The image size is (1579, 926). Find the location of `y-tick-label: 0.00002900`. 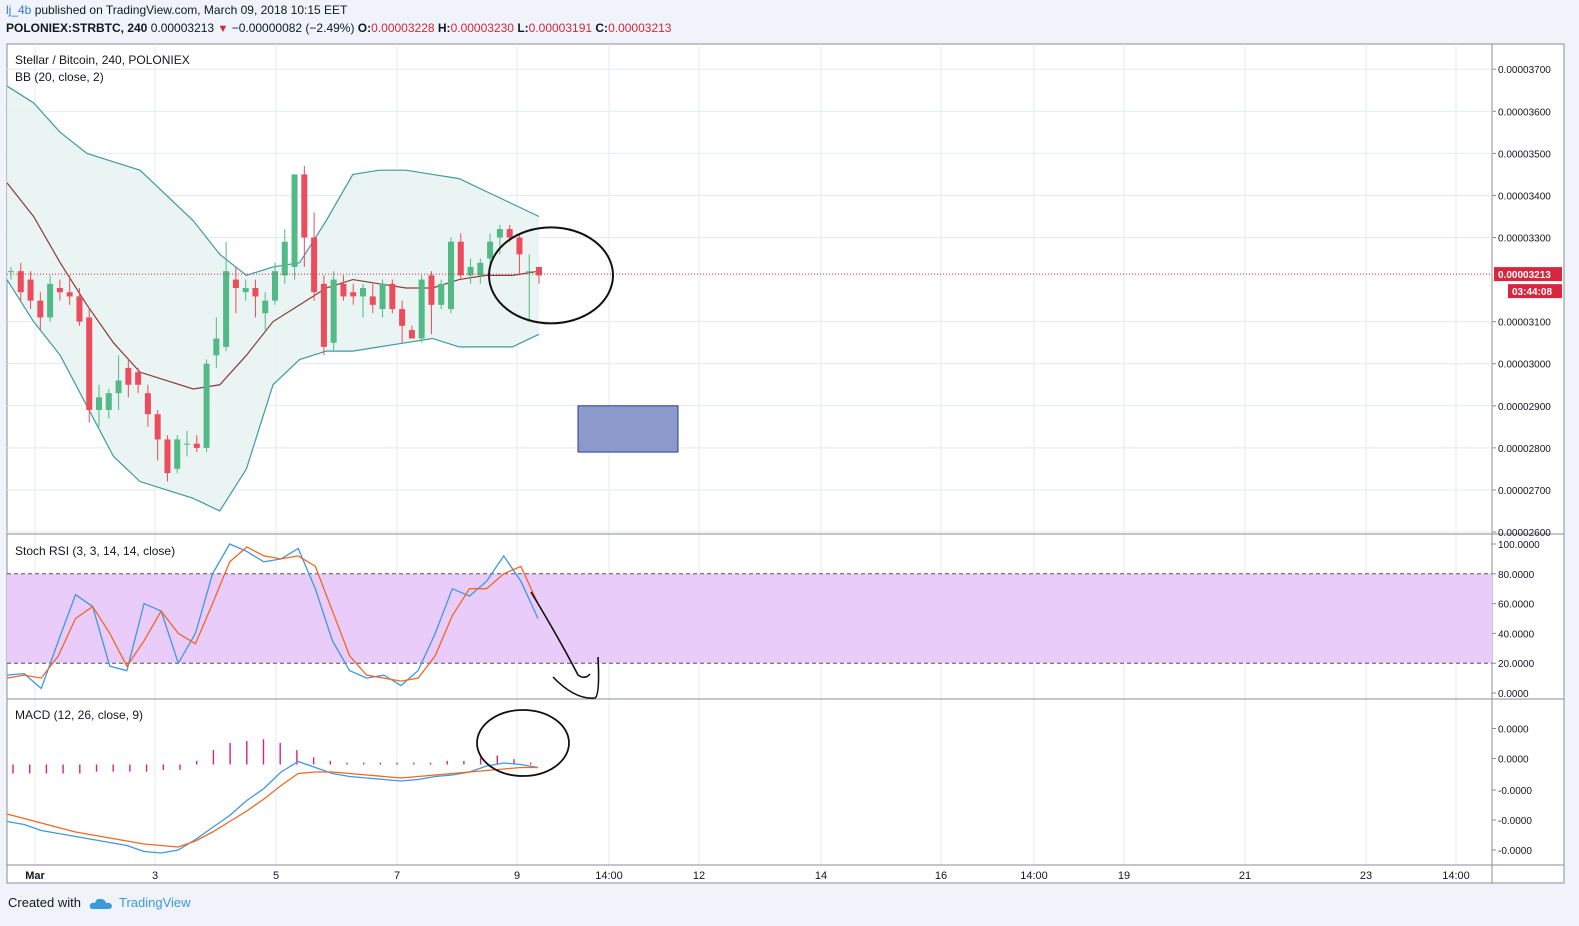

y-tick-label: 0.00002900 is located at coordinates (1524, 407).